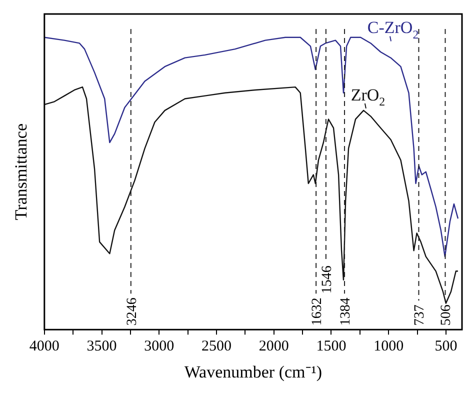 The width and height of the screenshot is (474, 395). What do you see at coordinates (420, 315) in the screenshot?
I see `ref-line-label: 737` at bounding box center [420, 315].